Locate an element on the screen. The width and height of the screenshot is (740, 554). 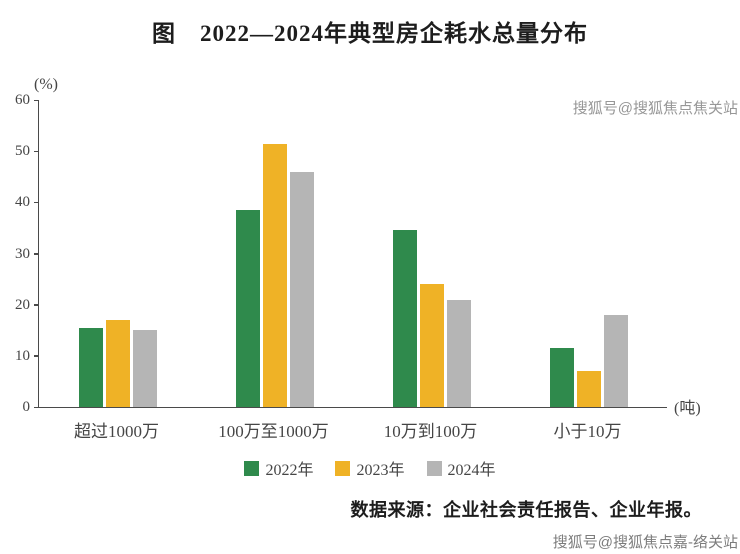
watermark-top: 搜狐号@搜狐焦点焦关站 is located at coordinates (655, 108).